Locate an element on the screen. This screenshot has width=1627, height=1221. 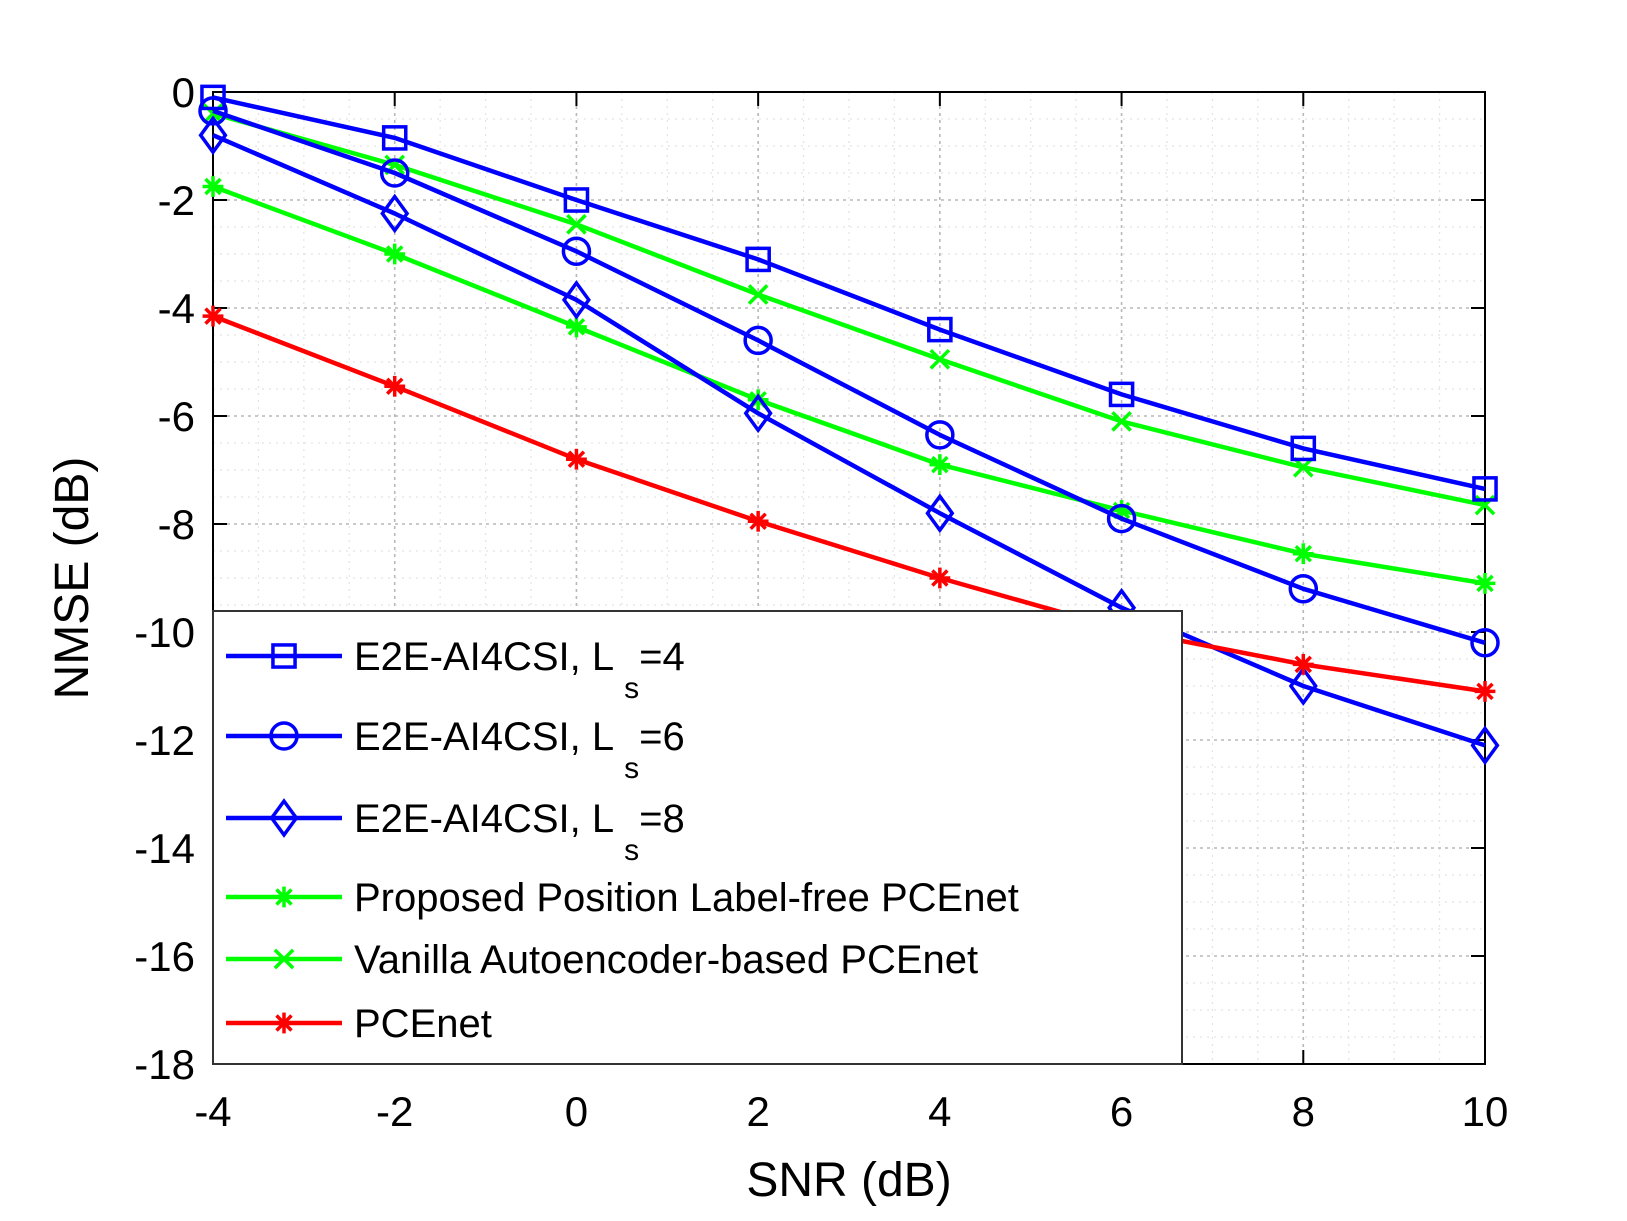
x-tick-label: 10 is located at coordinates (1485, 1111).